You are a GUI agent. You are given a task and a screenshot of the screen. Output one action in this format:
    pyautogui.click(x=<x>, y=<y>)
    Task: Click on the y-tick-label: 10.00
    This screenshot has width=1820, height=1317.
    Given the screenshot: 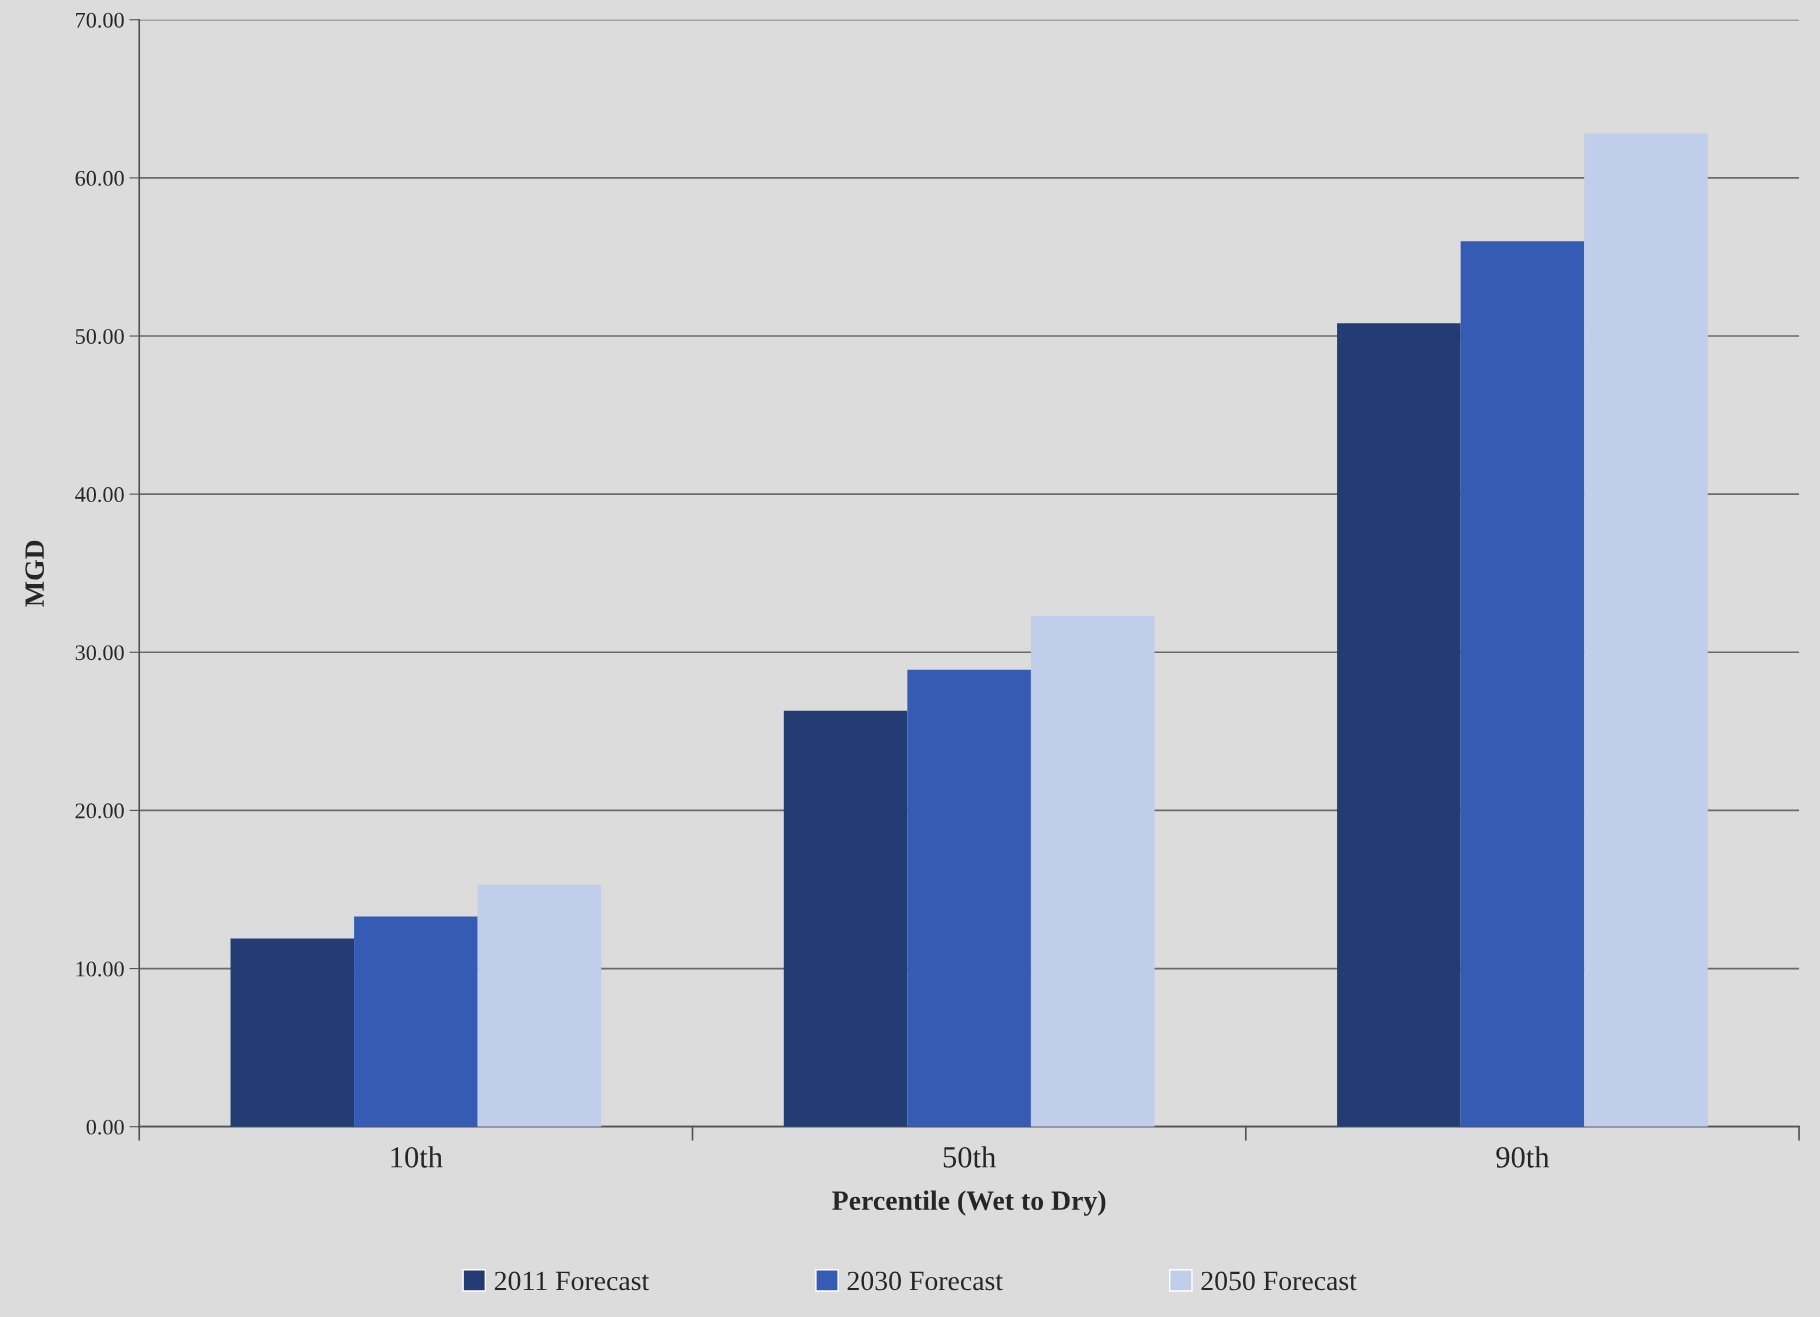 What is the action you would take?
    pyautogui.click(x=100, y=969)
    